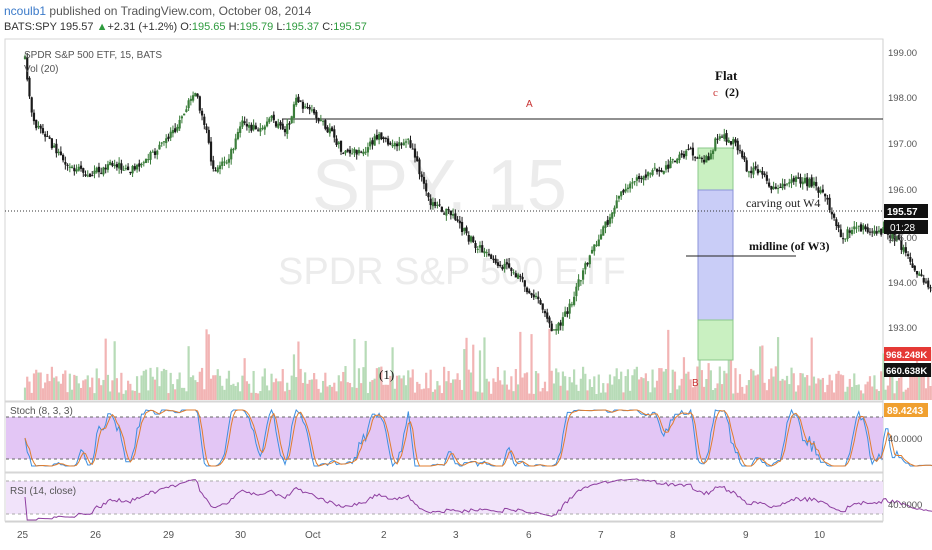 The height and width of the screenshot is (550, 932). What do you see at coordinates (715, 255) in the screenshot?
I see `projection-box` at bounding box center [715, 255].